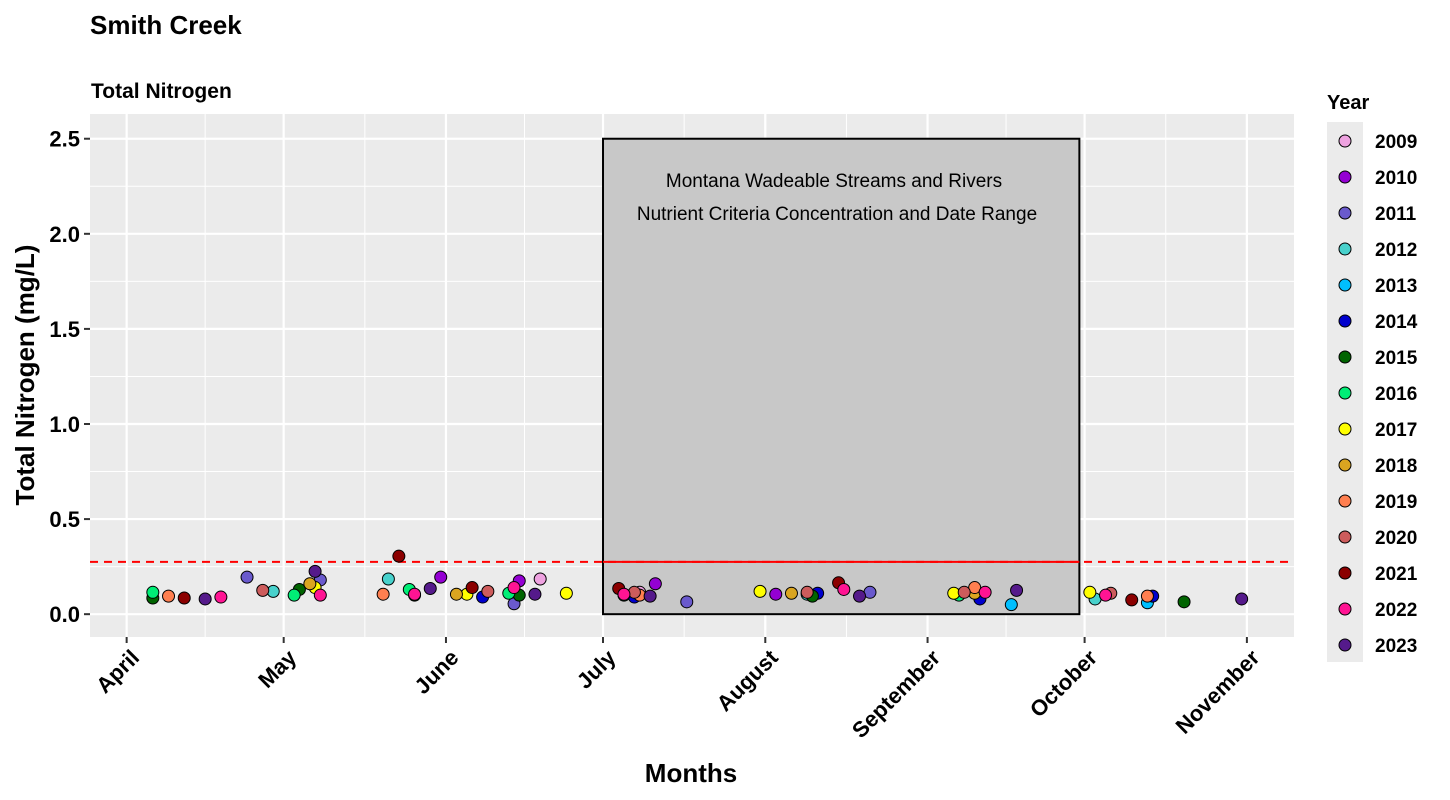 The height and width of the screenshot is (800, 1450). Describe the element at coordinates (1345, 393) in the screenshot. I see `legend-key-2016` at that location.